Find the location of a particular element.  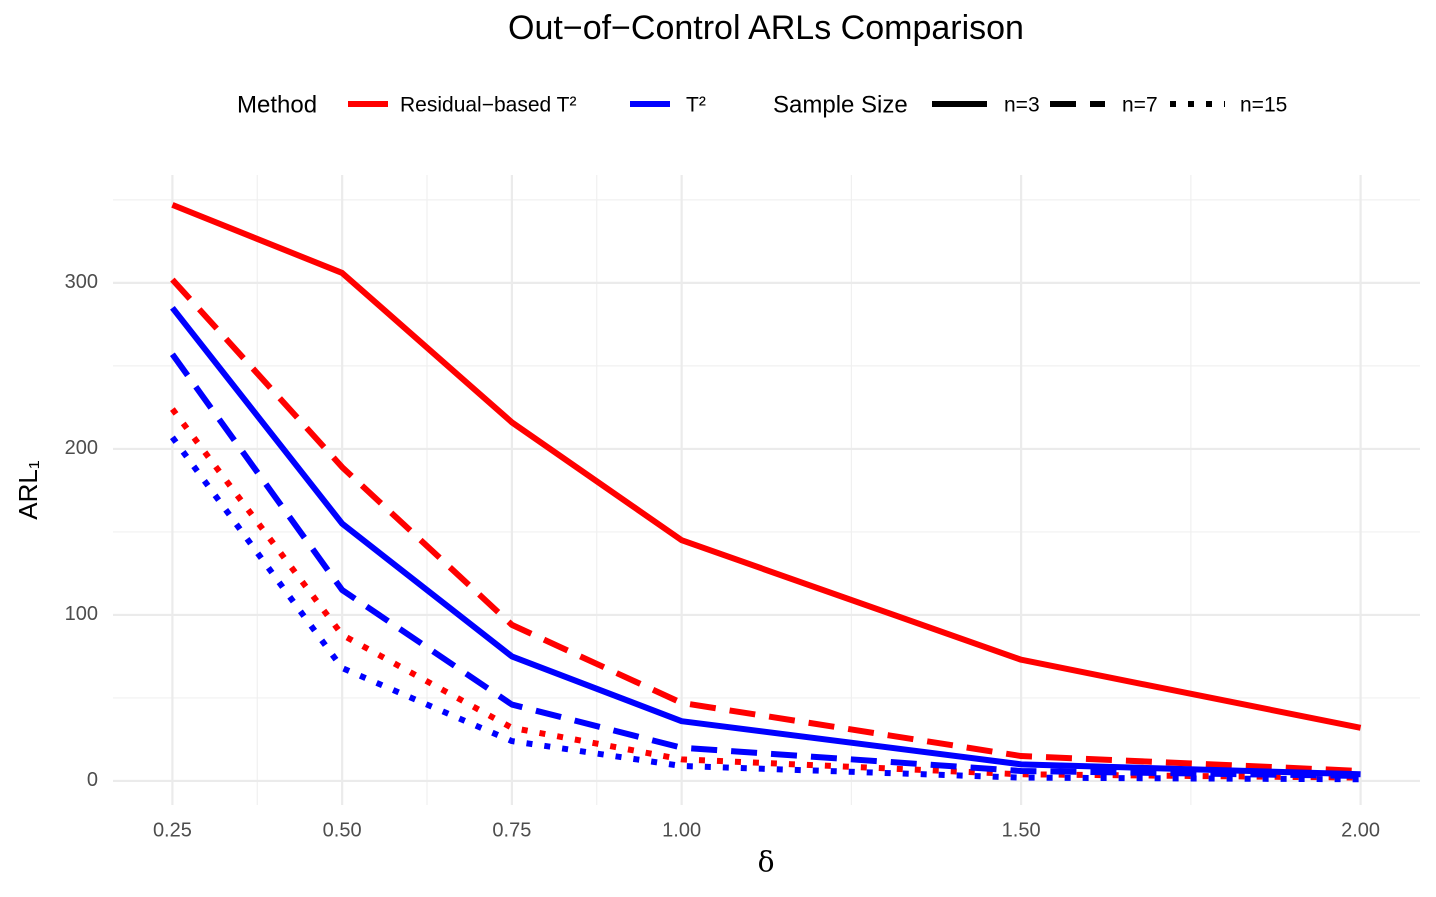

legend-title: Method is located at coordinates (277, 104).